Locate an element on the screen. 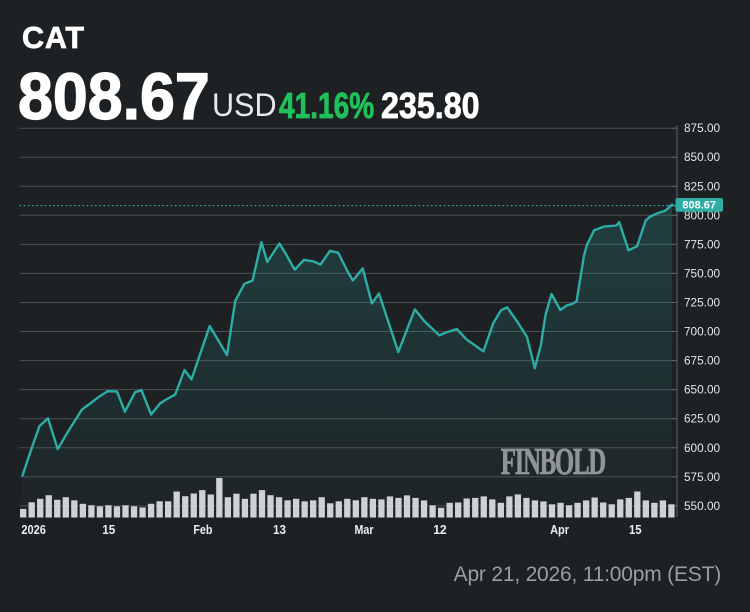 The height and width of the screenshot is (612, 750). svg-text: Apr is located at coordinates (559, 529).